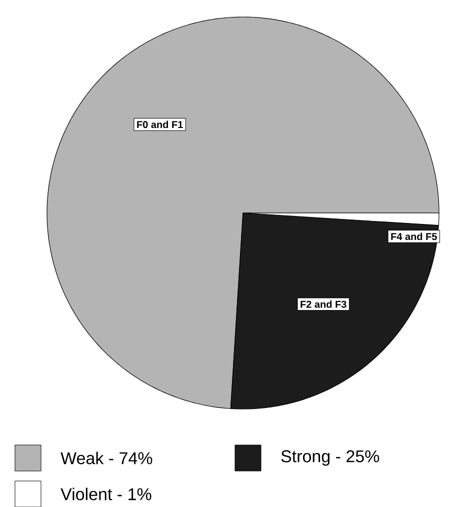 This screenshot has width=463, height=507. Describe the element at coordinates (160, 124) in the screenshot. I see `text: F0 and F1` at that location.